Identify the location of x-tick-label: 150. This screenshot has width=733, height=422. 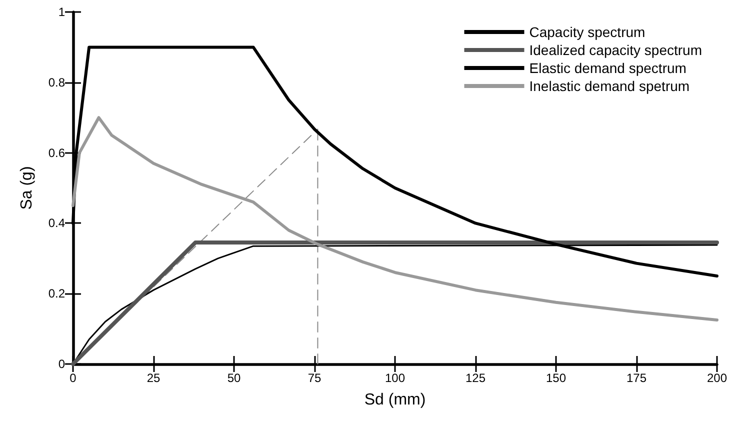
(556, 378).